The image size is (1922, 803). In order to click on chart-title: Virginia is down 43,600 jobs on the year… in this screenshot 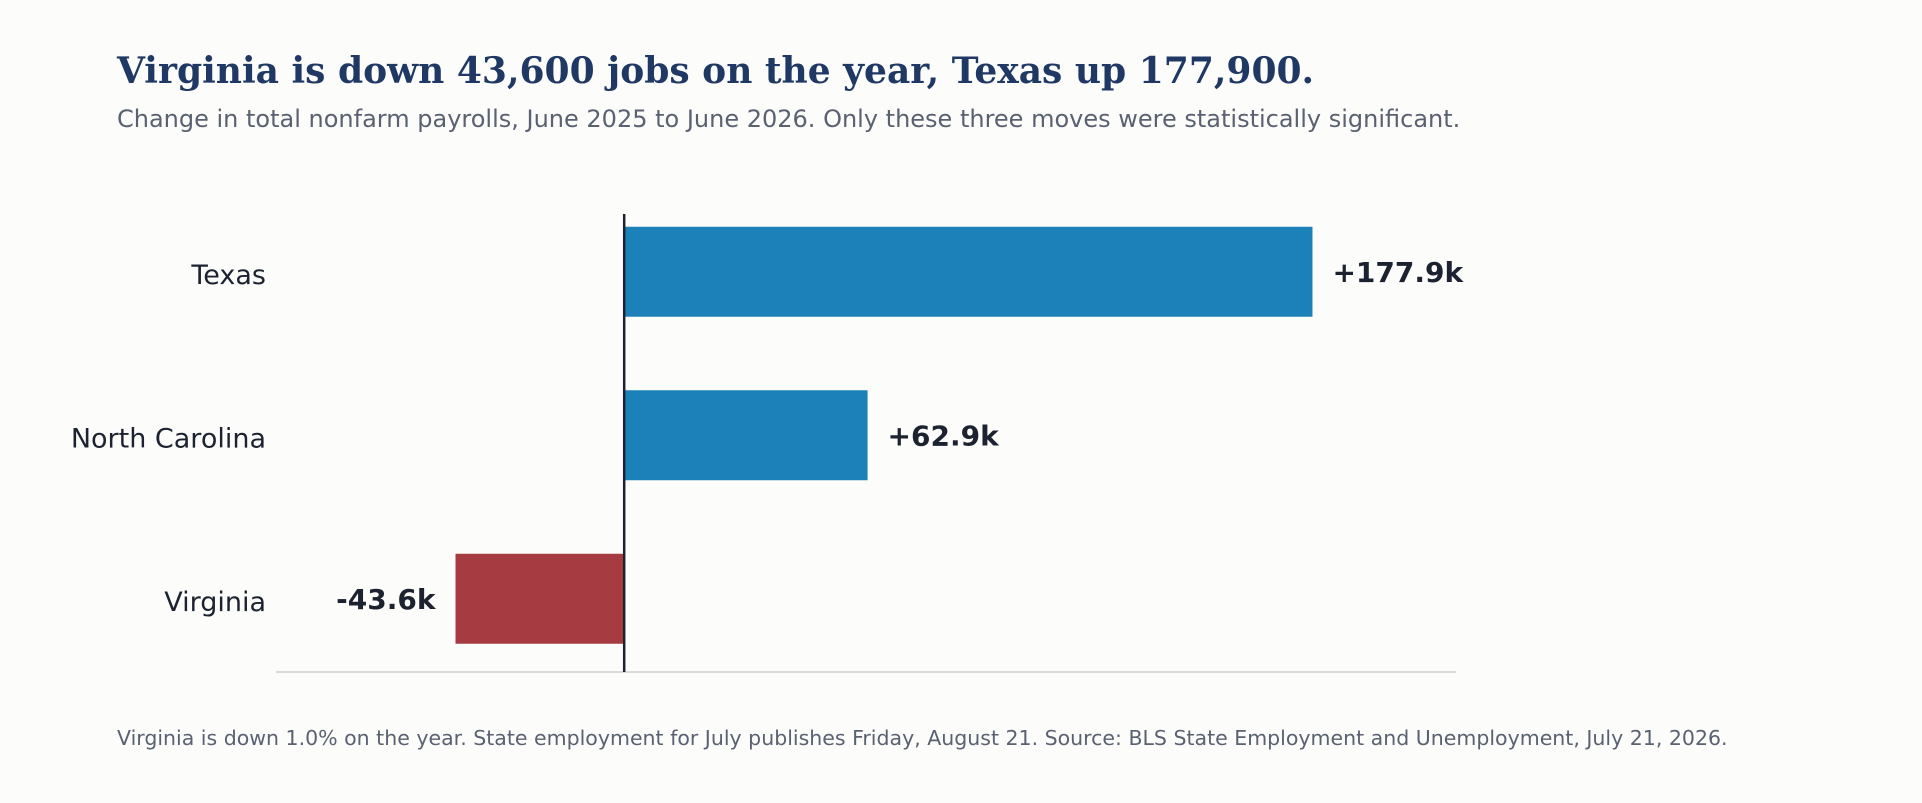, I will do `click(716, 71)`.